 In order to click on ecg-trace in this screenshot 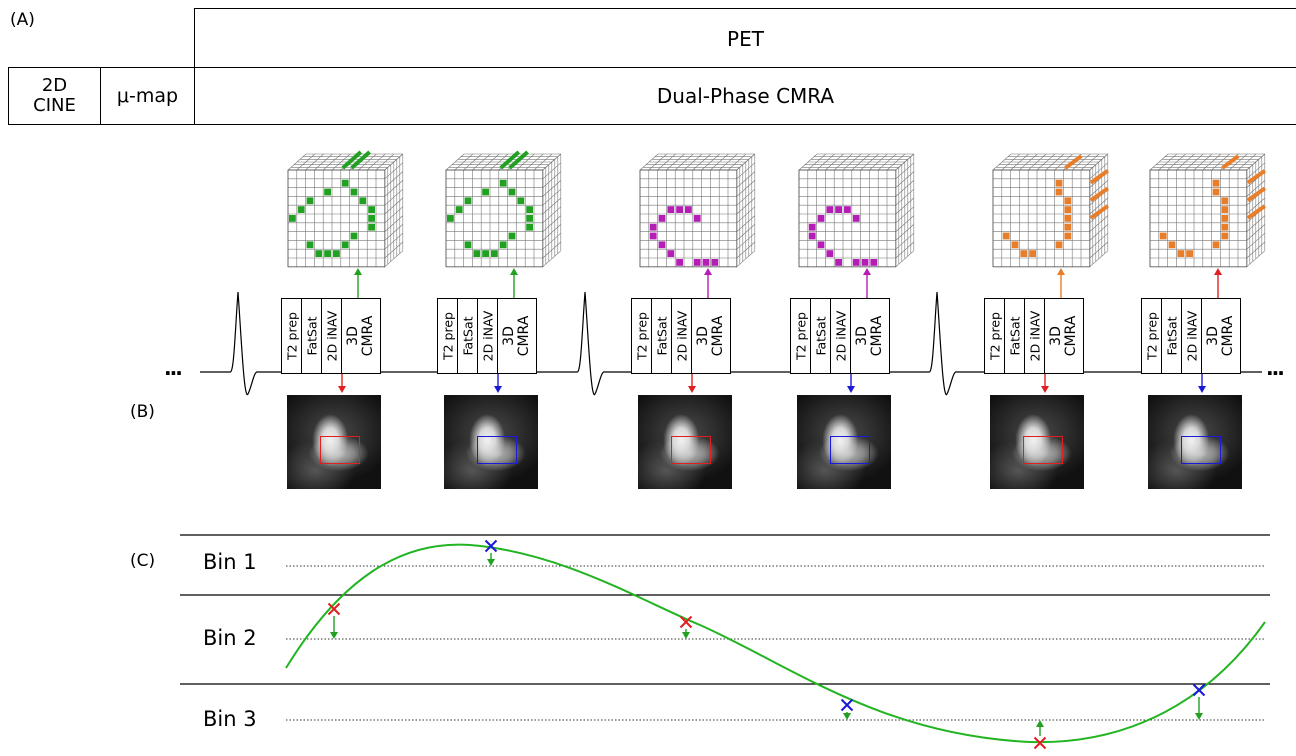, I will do `click(731, 343)`.